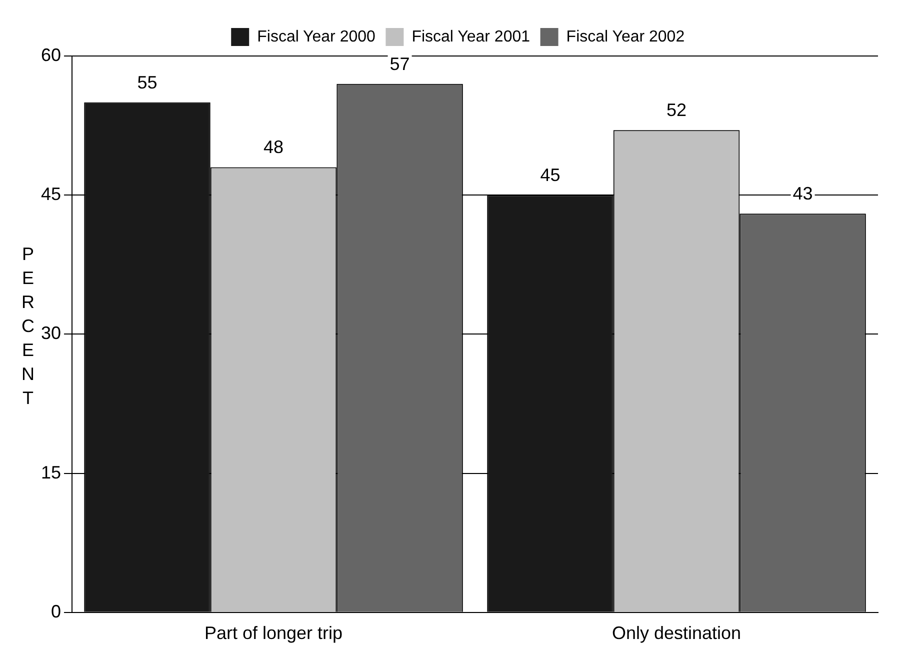 The height and width of the screenshot is (668, 905). Describe the element at coordinates (802, 194) in the screenshot. I see `data-label: 43` at that location.